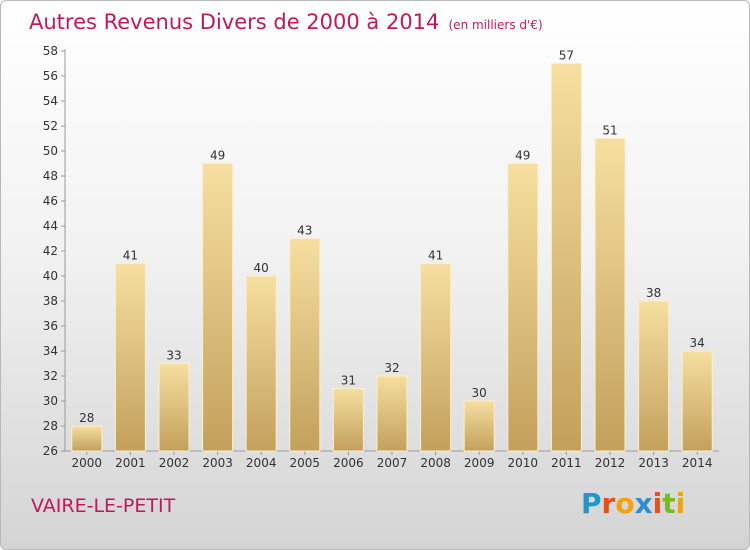  Describe the element at coordinates (305, 345) in the screenshot. I see `bar-2005` at that location.